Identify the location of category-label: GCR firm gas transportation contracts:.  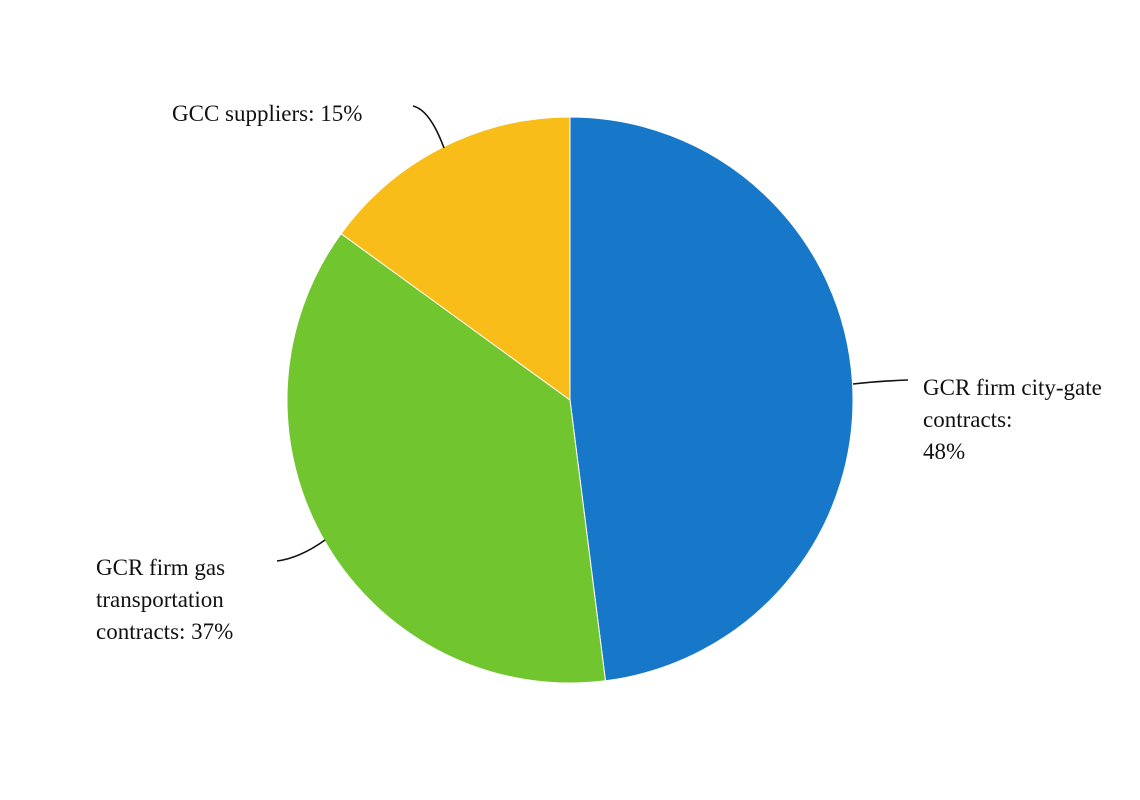
(161, 599).